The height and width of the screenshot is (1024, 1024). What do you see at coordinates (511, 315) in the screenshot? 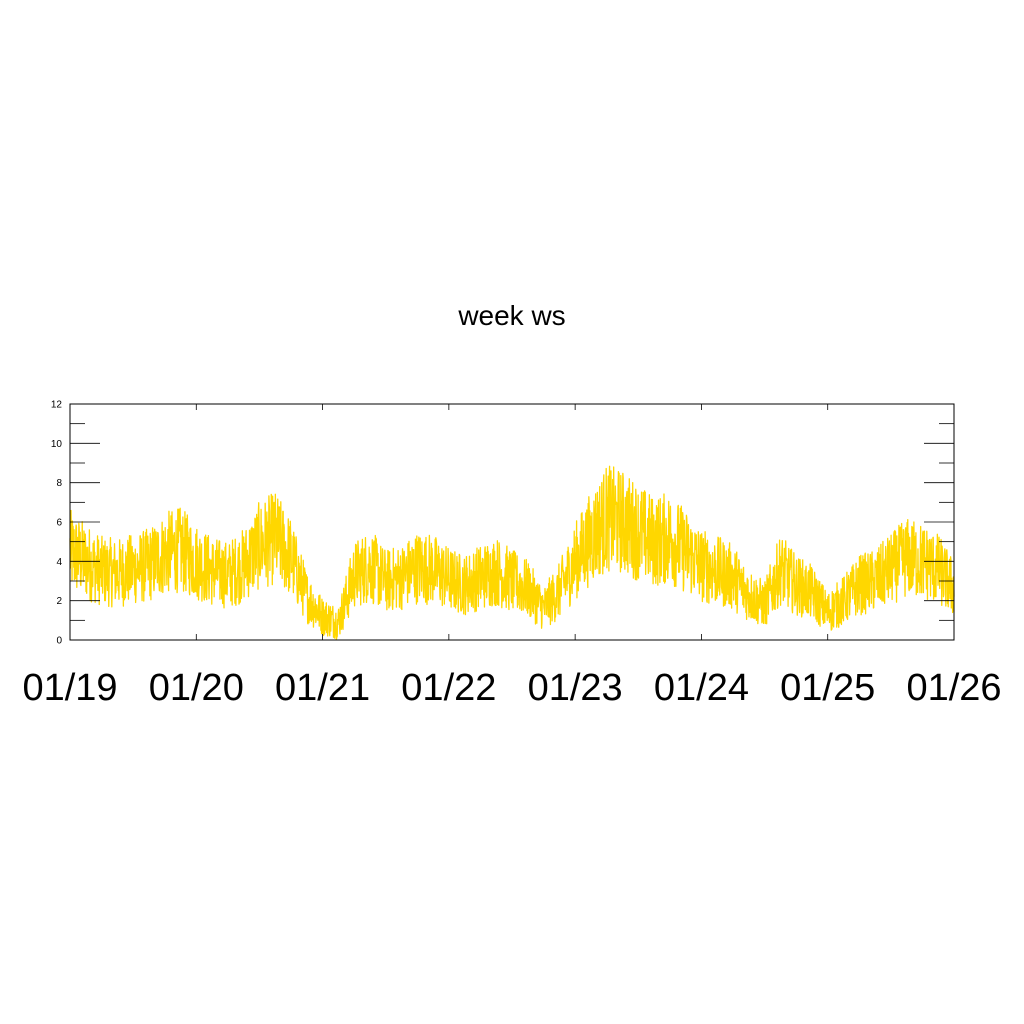
I see `chart-title: week ws` at bounding box center [511, 315].